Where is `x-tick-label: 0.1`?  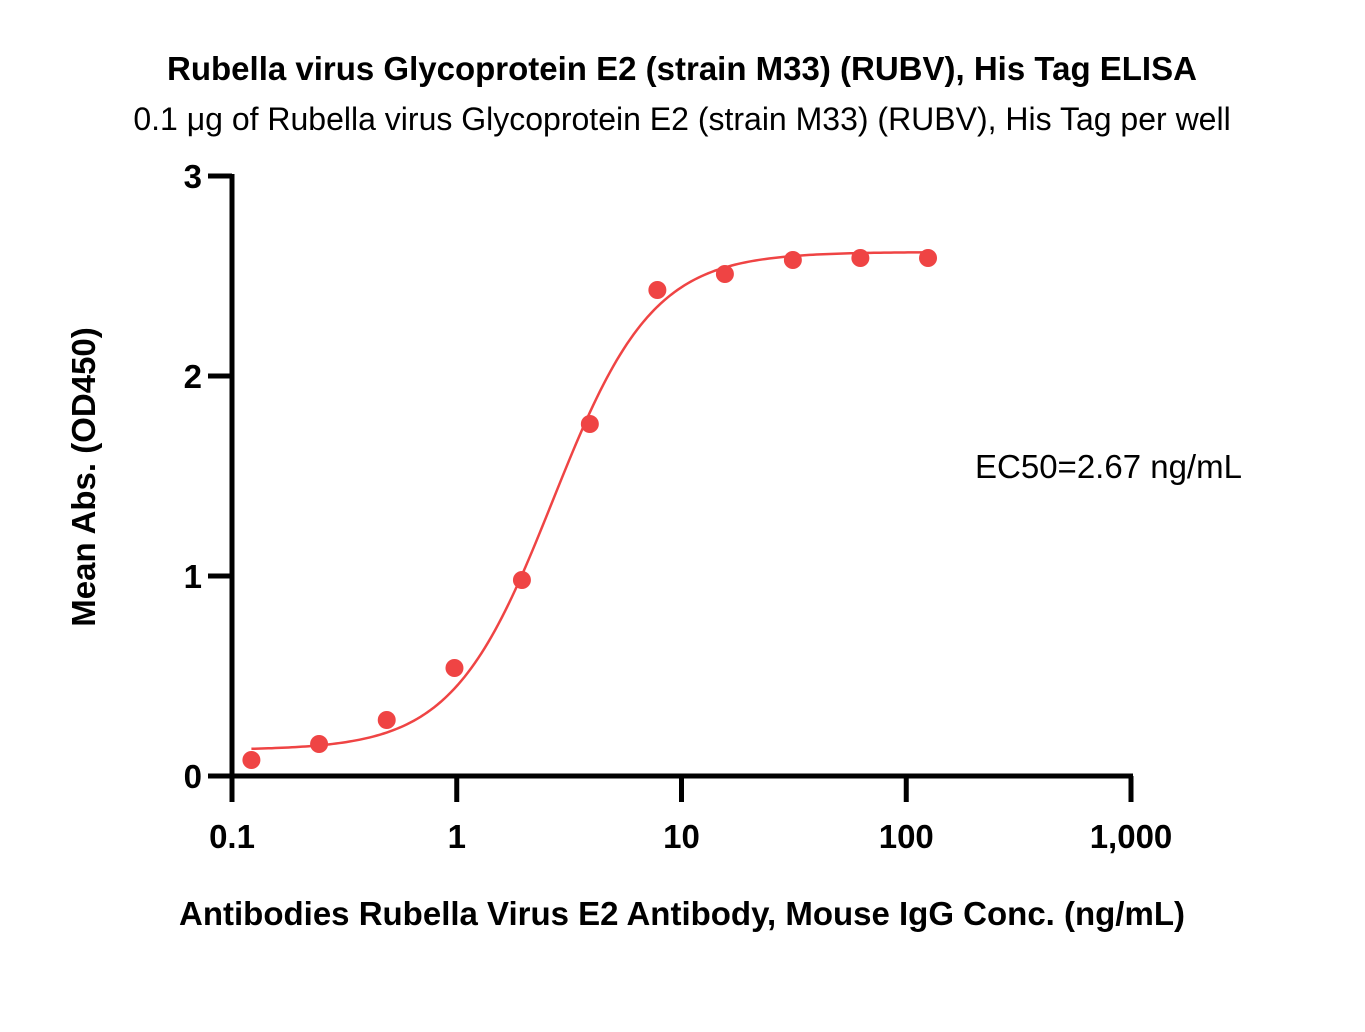
x-tick-label: 0.1 is located at coordinates (232, 836).